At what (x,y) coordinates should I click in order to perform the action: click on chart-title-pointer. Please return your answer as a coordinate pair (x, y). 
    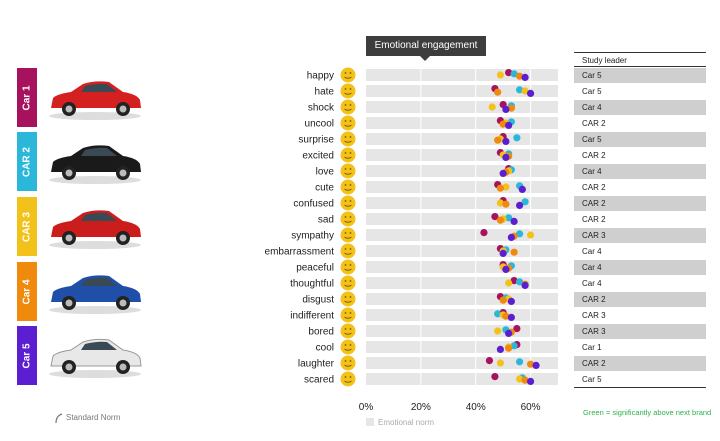
    Looking at the image, I should click on (425, 58).